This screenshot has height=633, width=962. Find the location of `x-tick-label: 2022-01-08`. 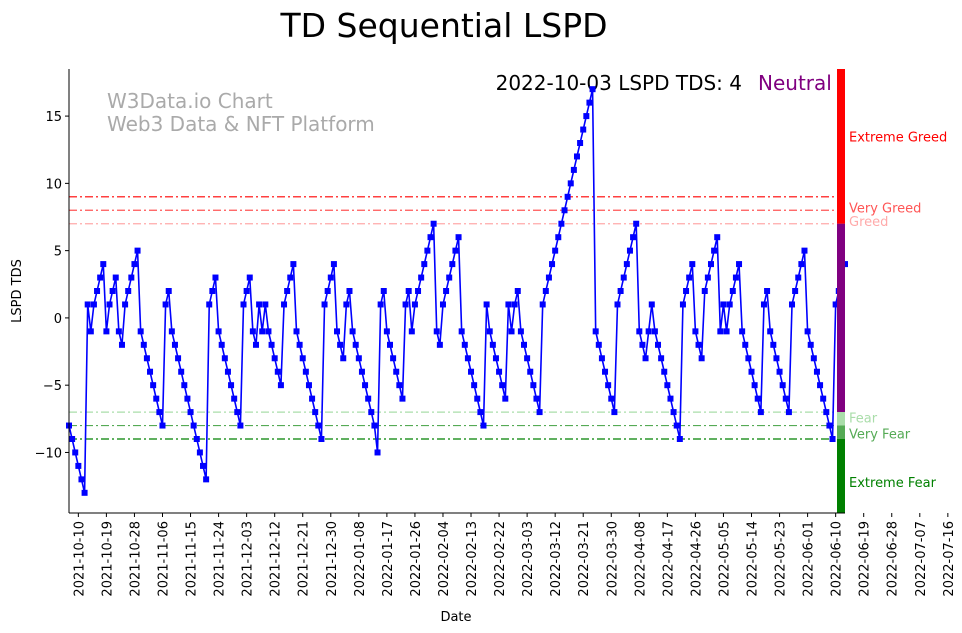

x-tick-label: 2022-01-08 is located at coordinates (360, 559).